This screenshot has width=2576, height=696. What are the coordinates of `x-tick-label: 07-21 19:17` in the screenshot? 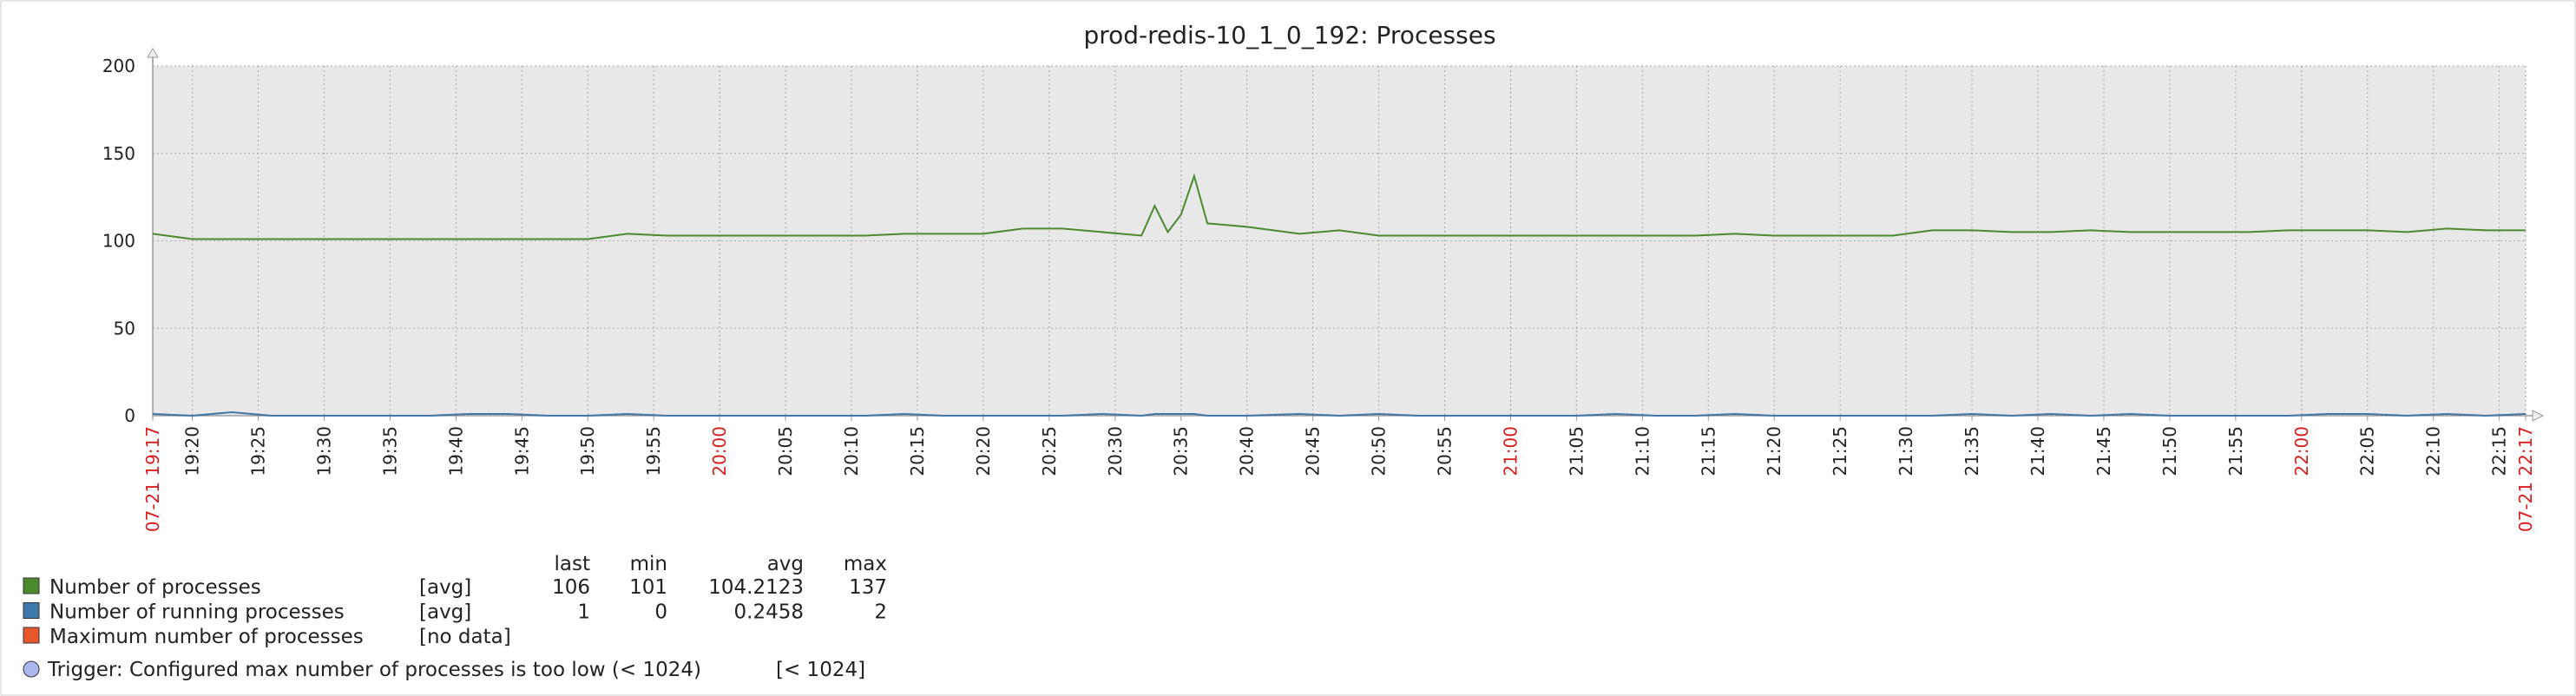 It's located at (152, 479).